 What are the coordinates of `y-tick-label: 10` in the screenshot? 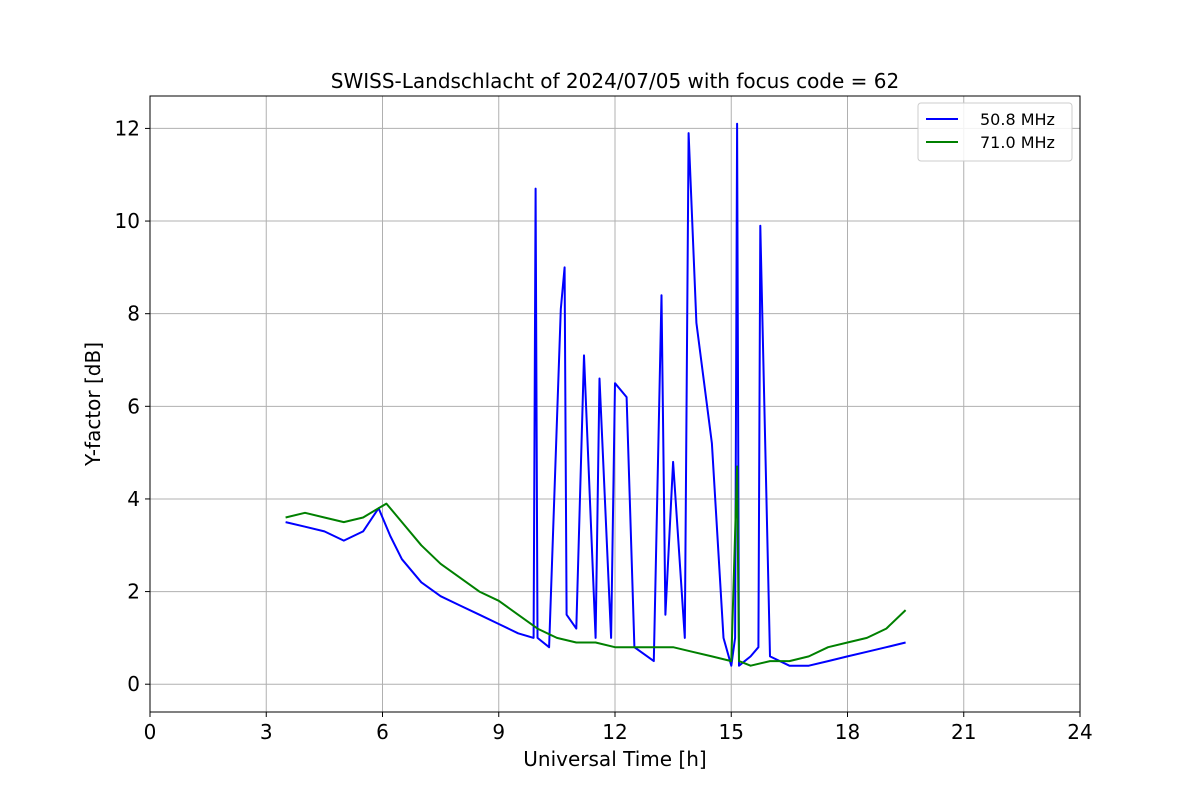 It's located at (127, 221).